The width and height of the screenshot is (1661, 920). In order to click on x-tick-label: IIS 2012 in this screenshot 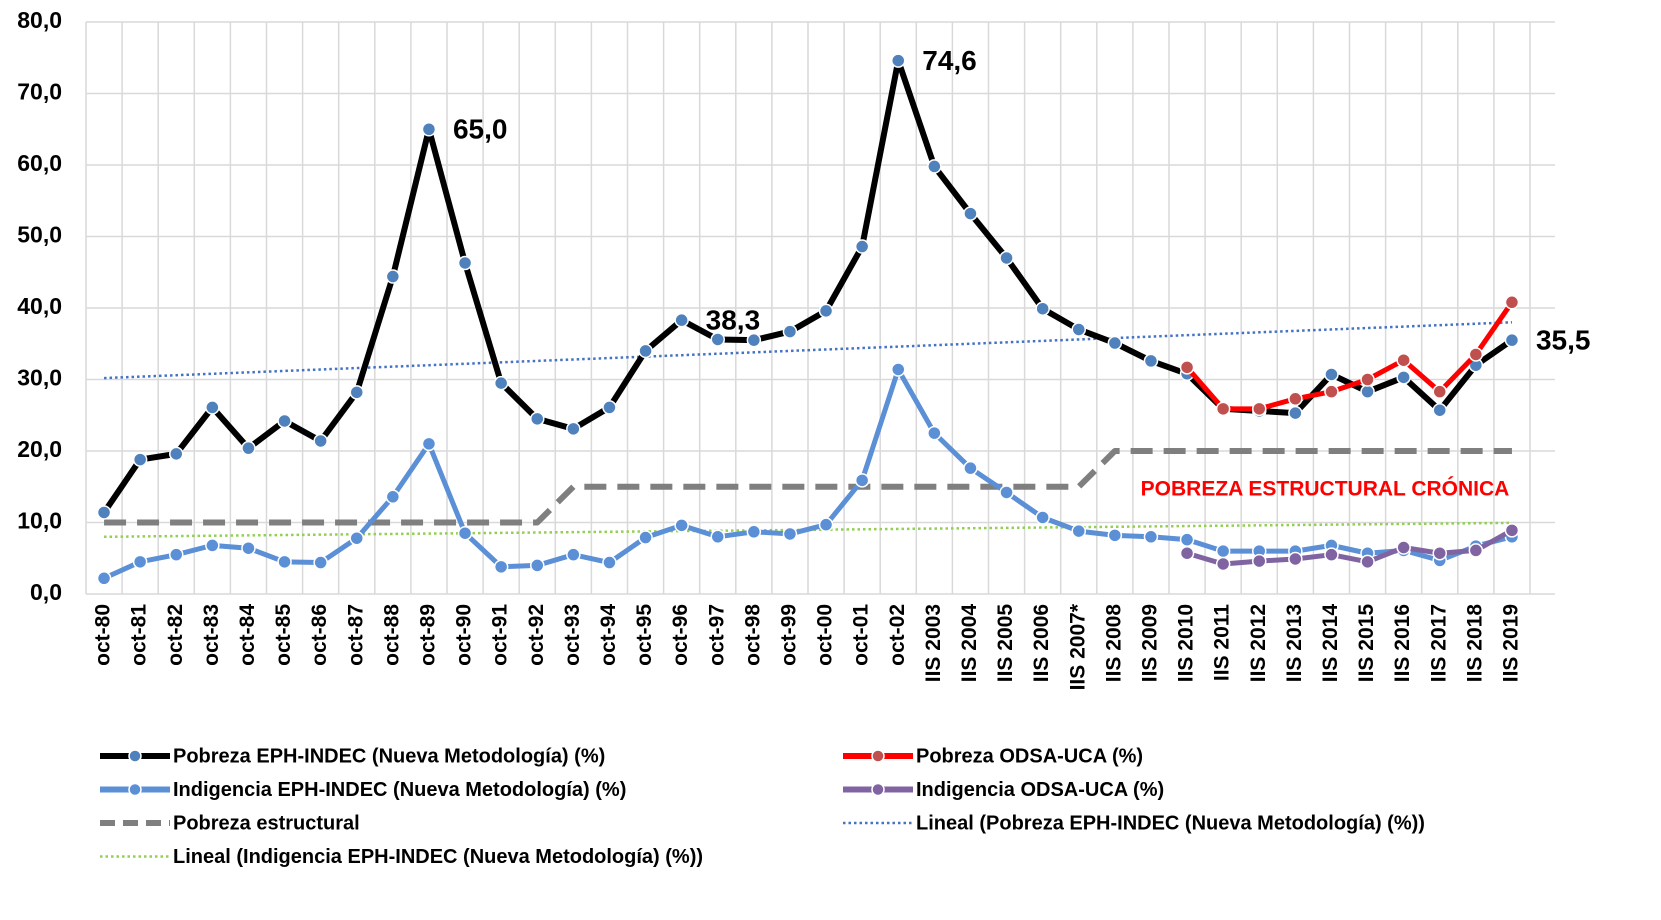, I will do `click(1258, 643)`.